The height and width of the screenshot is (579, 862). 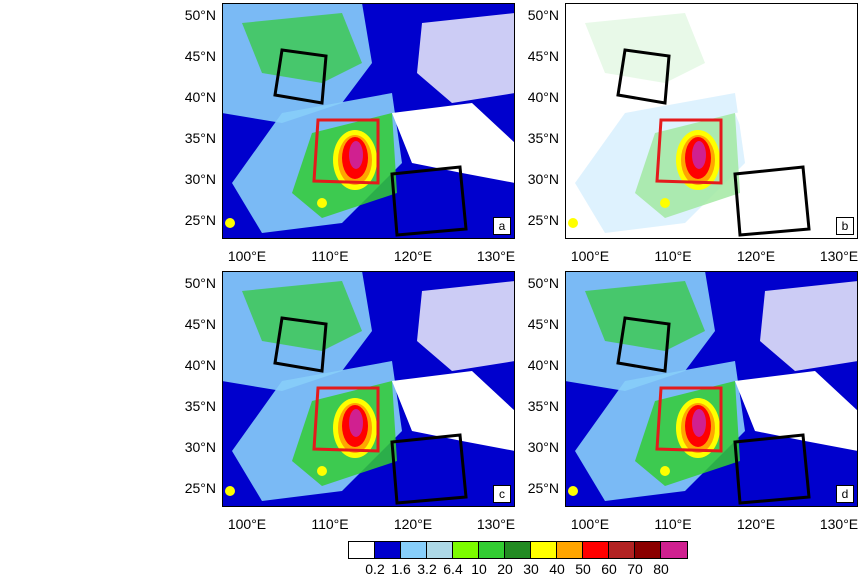 I want to click on precip-map-c, so click(x=368, y=389).